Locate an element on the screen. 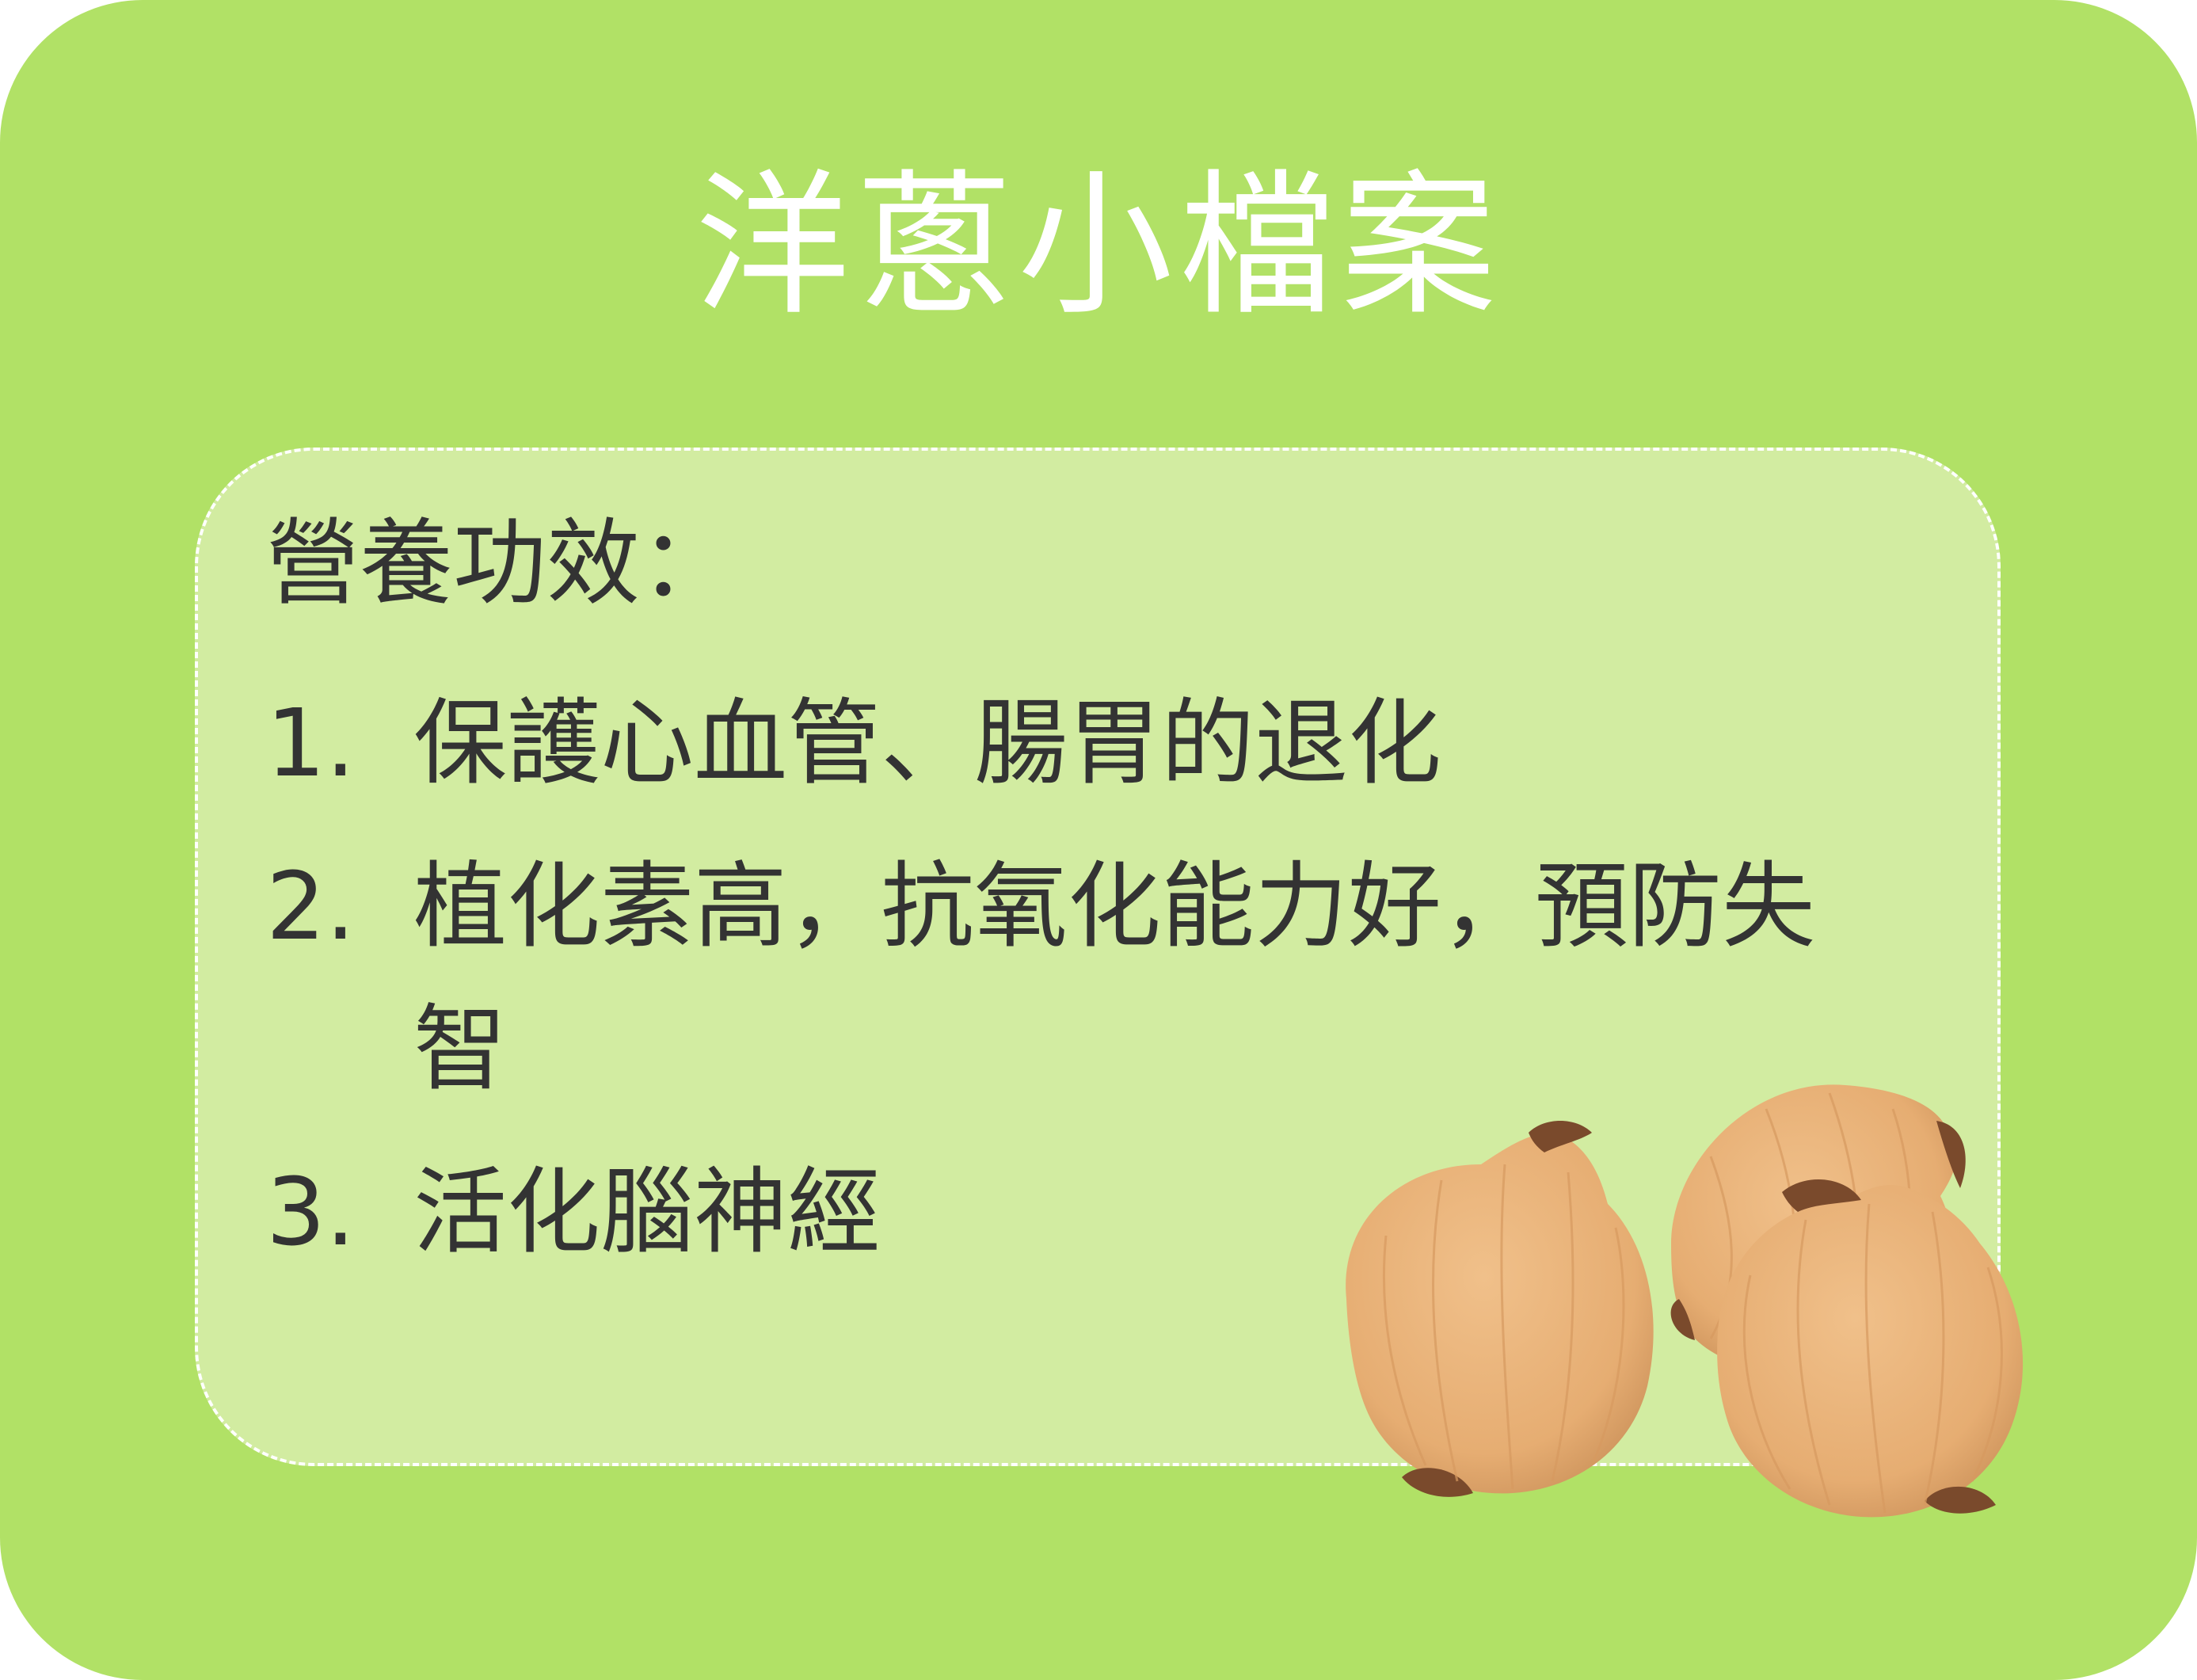 The width and height of the screenshot is (2197, 1680). list-item-text: 植化素高，抗氧化能力好，預防失智 is located at coordinates (1114, 977).